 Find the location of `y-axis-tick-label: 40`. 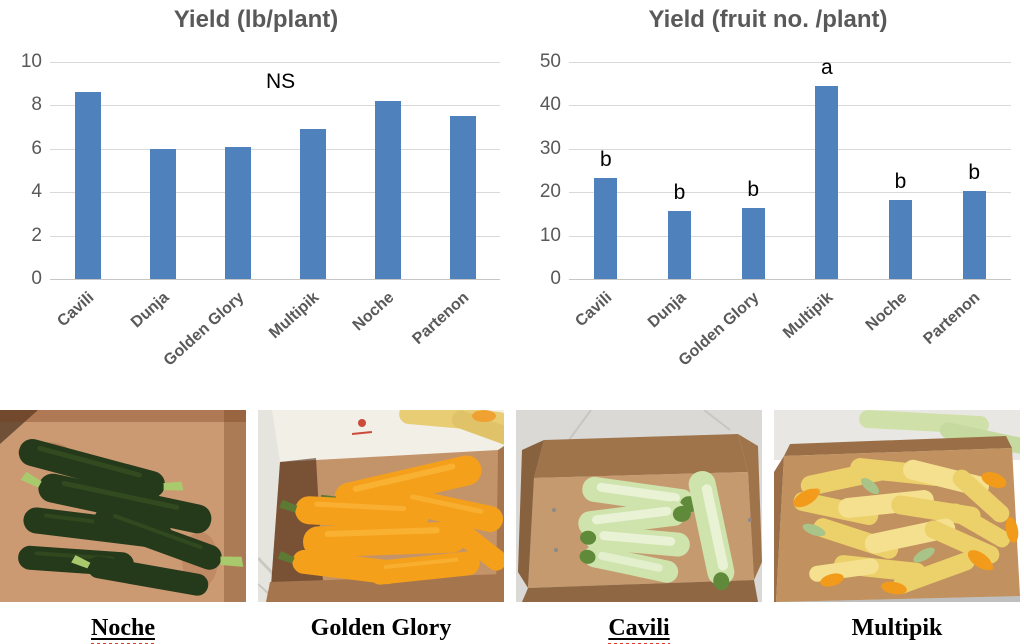

y-axis-tick-label: 40 is located at coordinates (550, 105).